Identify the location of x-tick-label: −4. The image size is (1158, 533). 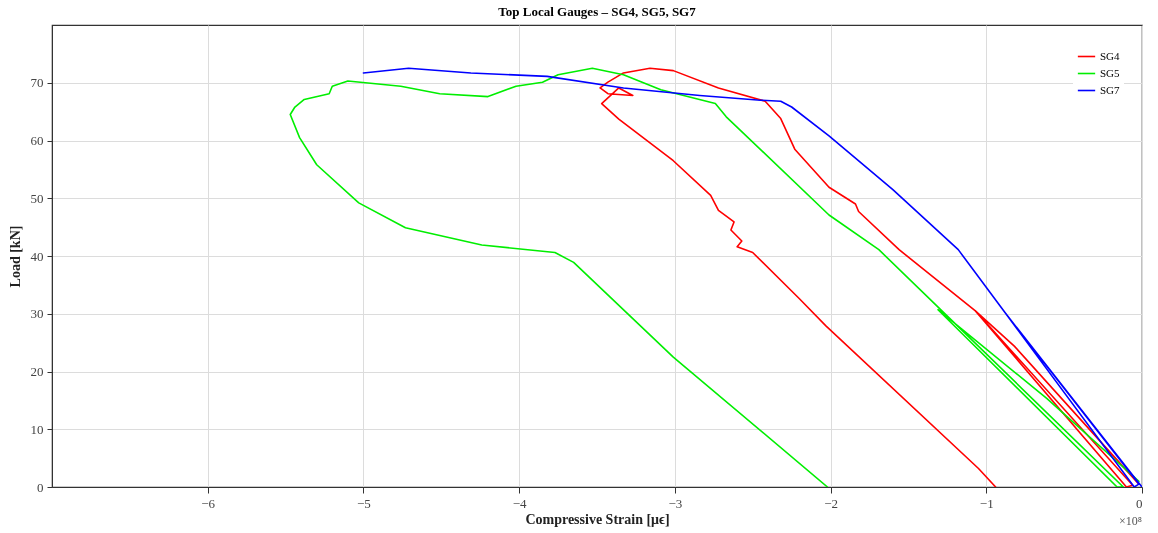
(520, 503).